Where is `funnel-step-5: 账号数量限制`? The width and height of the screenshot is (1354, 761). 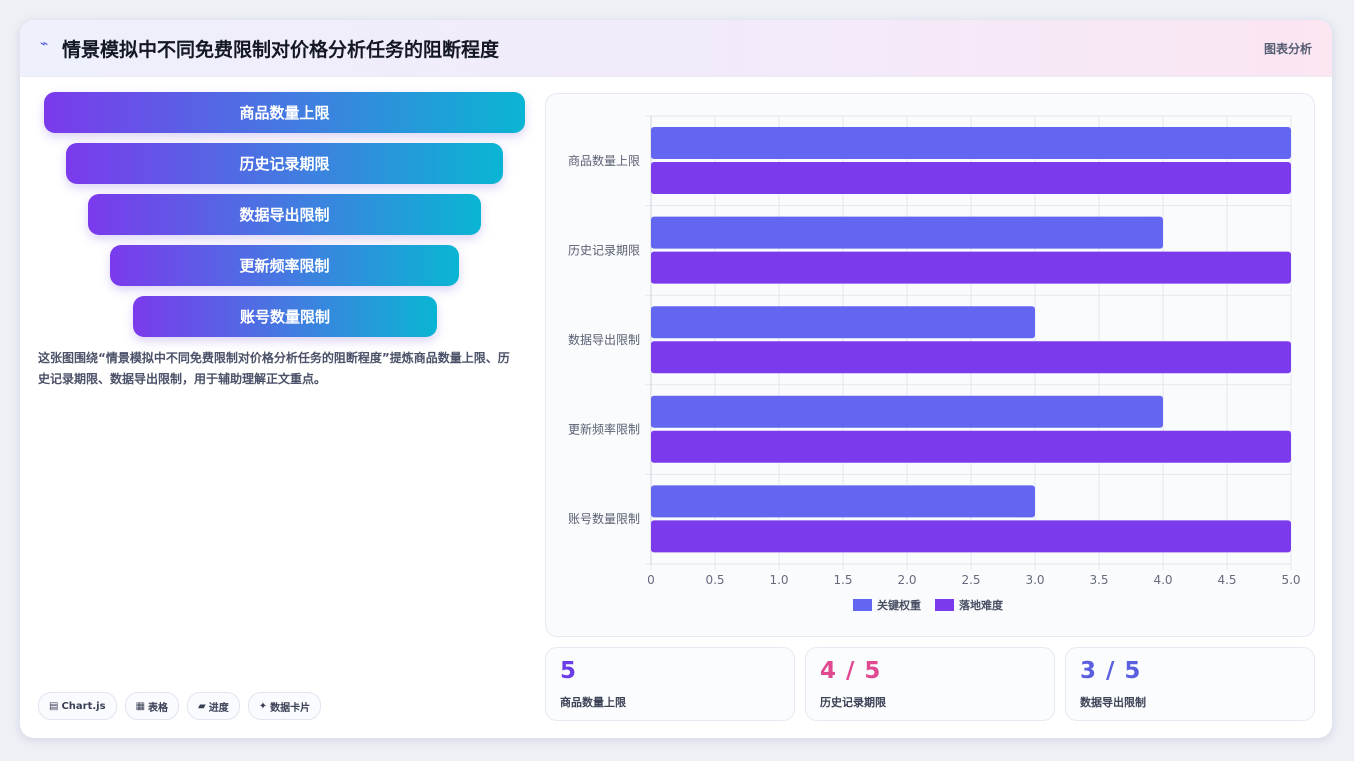 funnel-step-5: 账号数量限制 is located at coordinates (285, 316).